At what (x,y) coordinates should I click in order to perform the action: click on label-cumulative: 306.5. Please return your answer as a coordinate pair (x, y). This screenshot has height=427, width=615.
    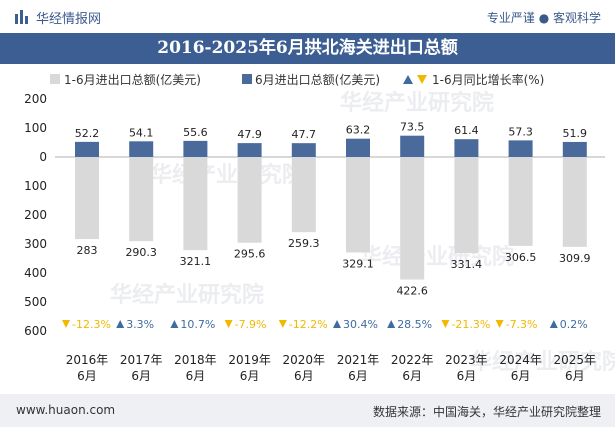
    Looking at the image, I should click on (521, 257).